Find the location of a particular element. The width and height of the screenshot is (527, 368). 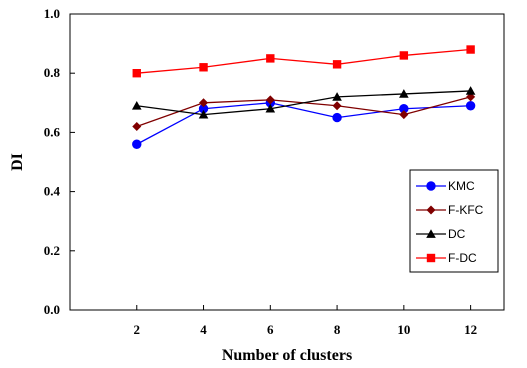

y-axis: 0.0 0.2 0.4 0.6 0.8 1.0 is located at coordinates (59, 161).